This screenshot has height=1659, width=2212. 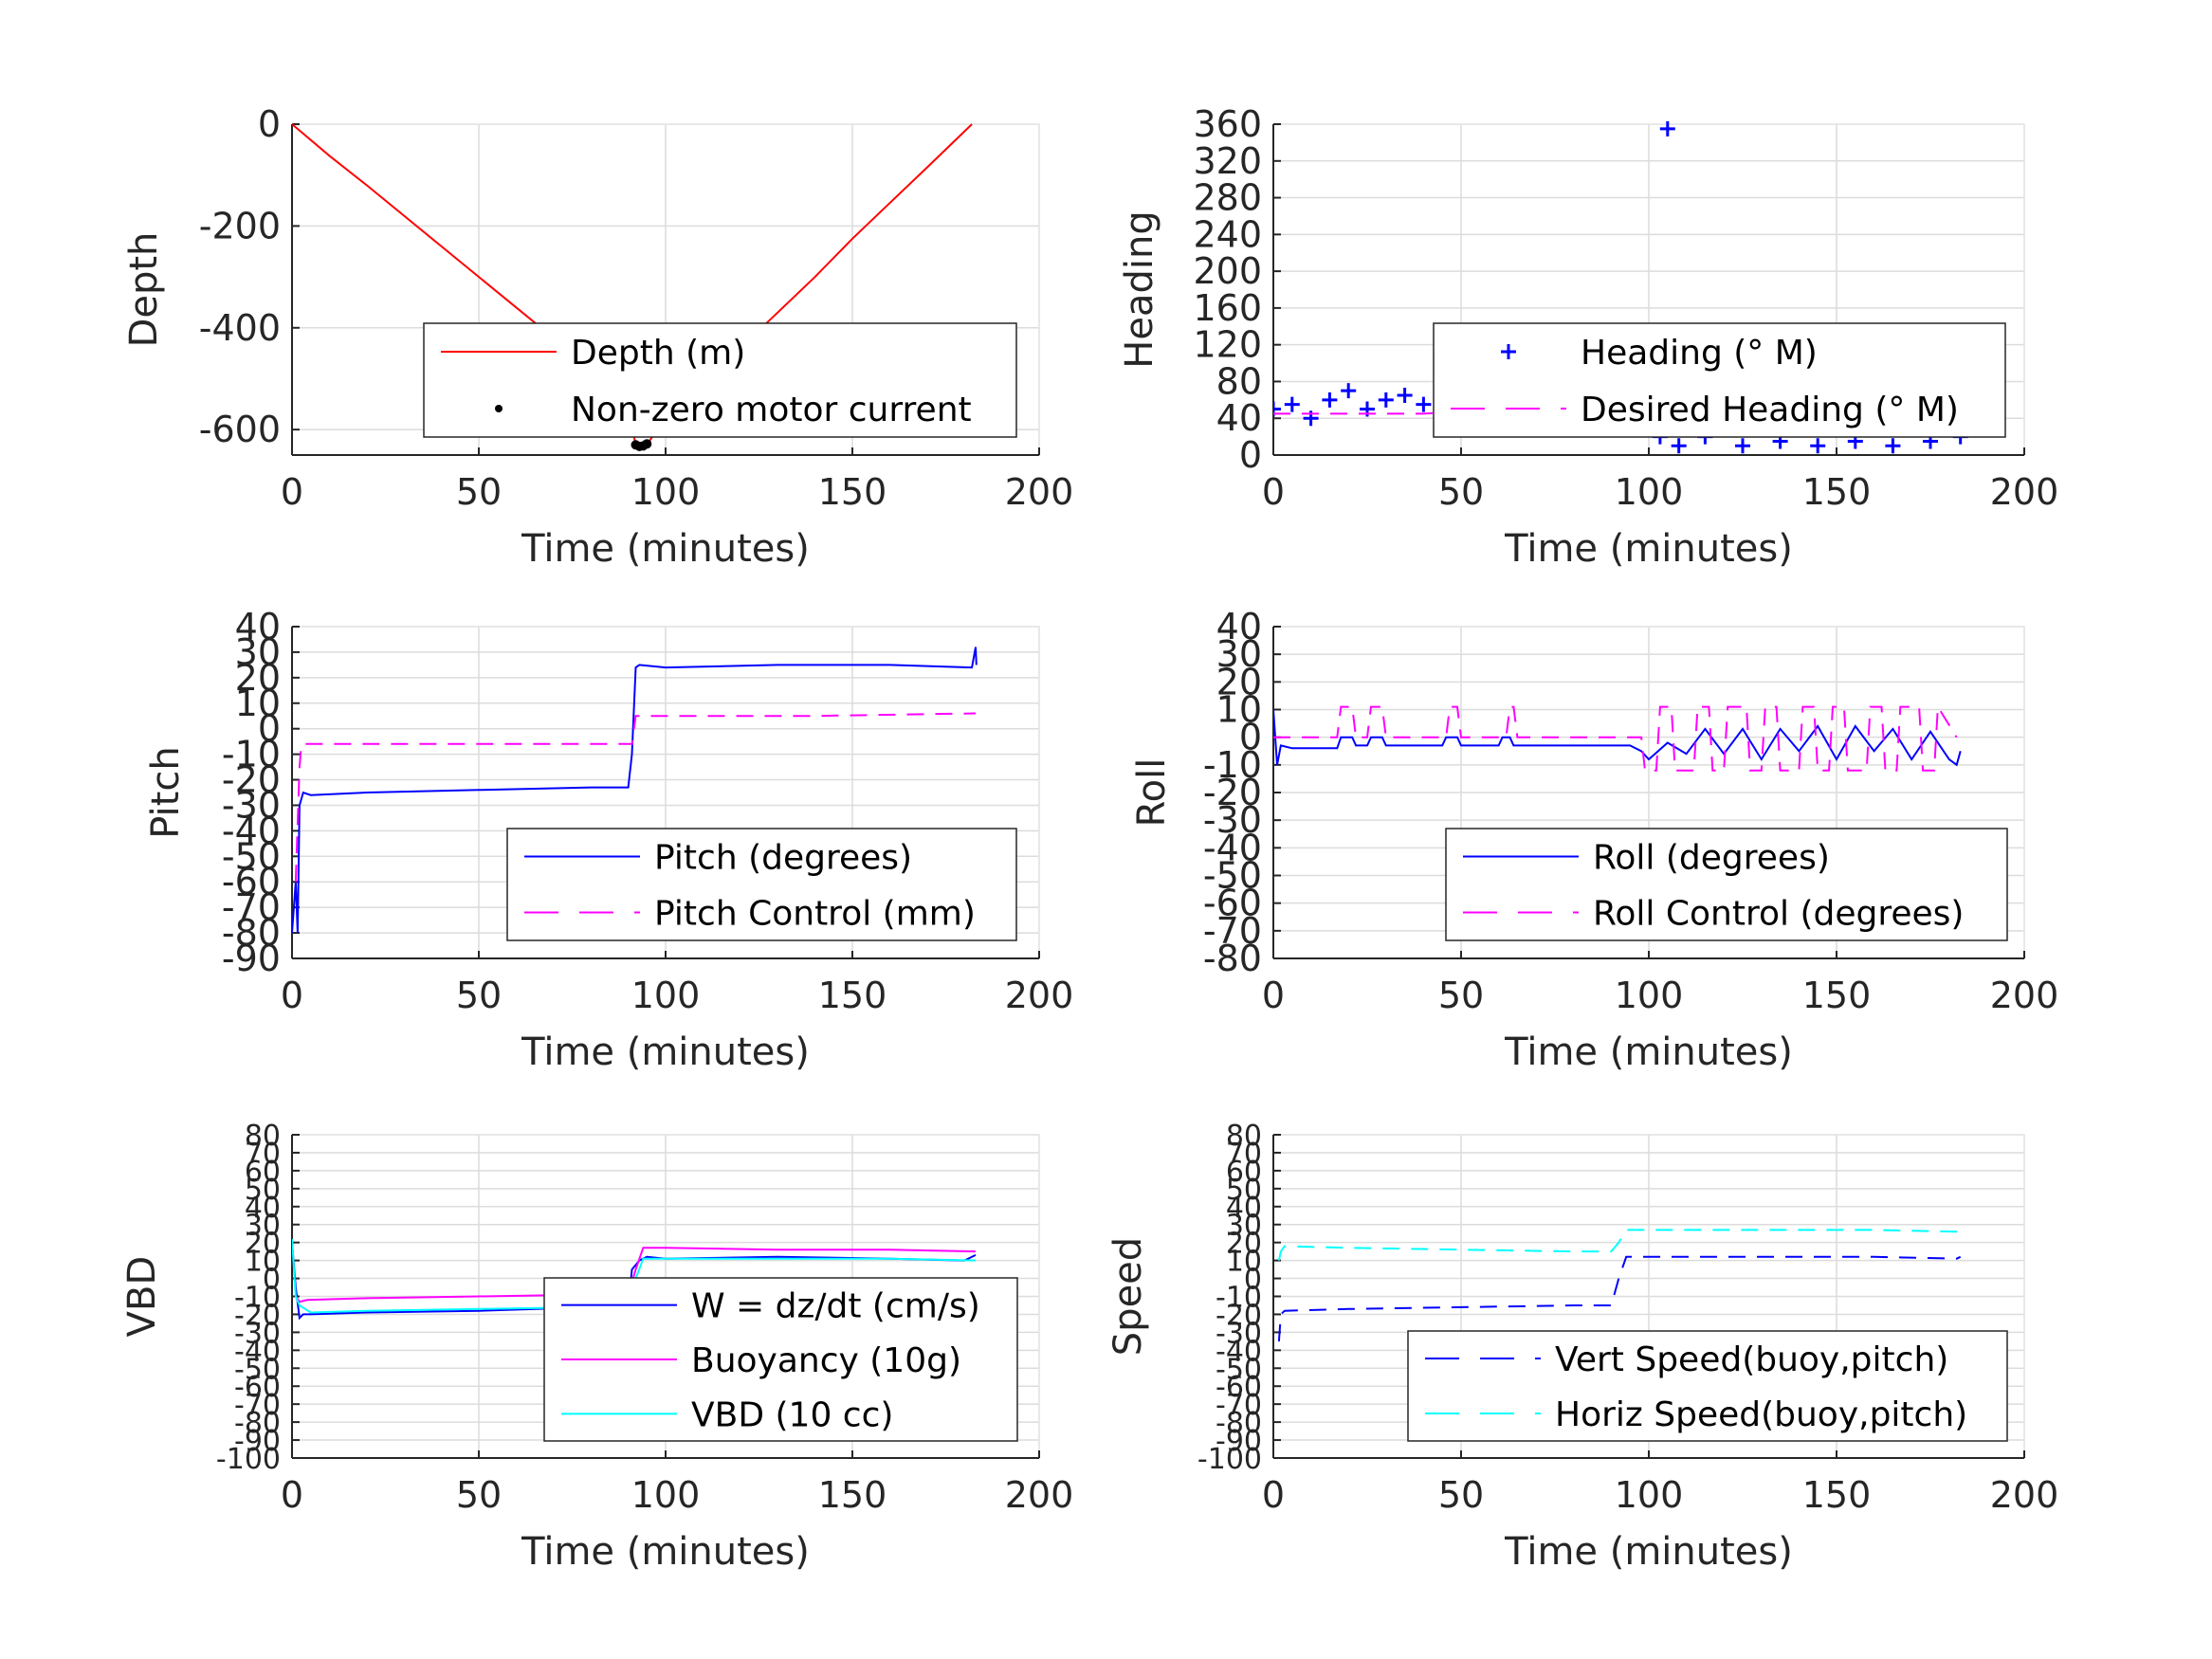 What do you see at coordinates (1232, 931) in the screenshot?
I see `y-tick-label: -70` at bounding box center [1232, 931].